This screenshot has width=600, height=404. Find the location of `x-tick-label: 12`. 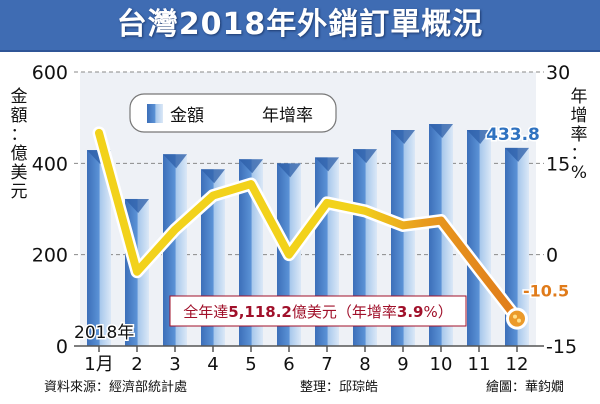

x-tick-label: 12 is located at coordinates (517, 364).